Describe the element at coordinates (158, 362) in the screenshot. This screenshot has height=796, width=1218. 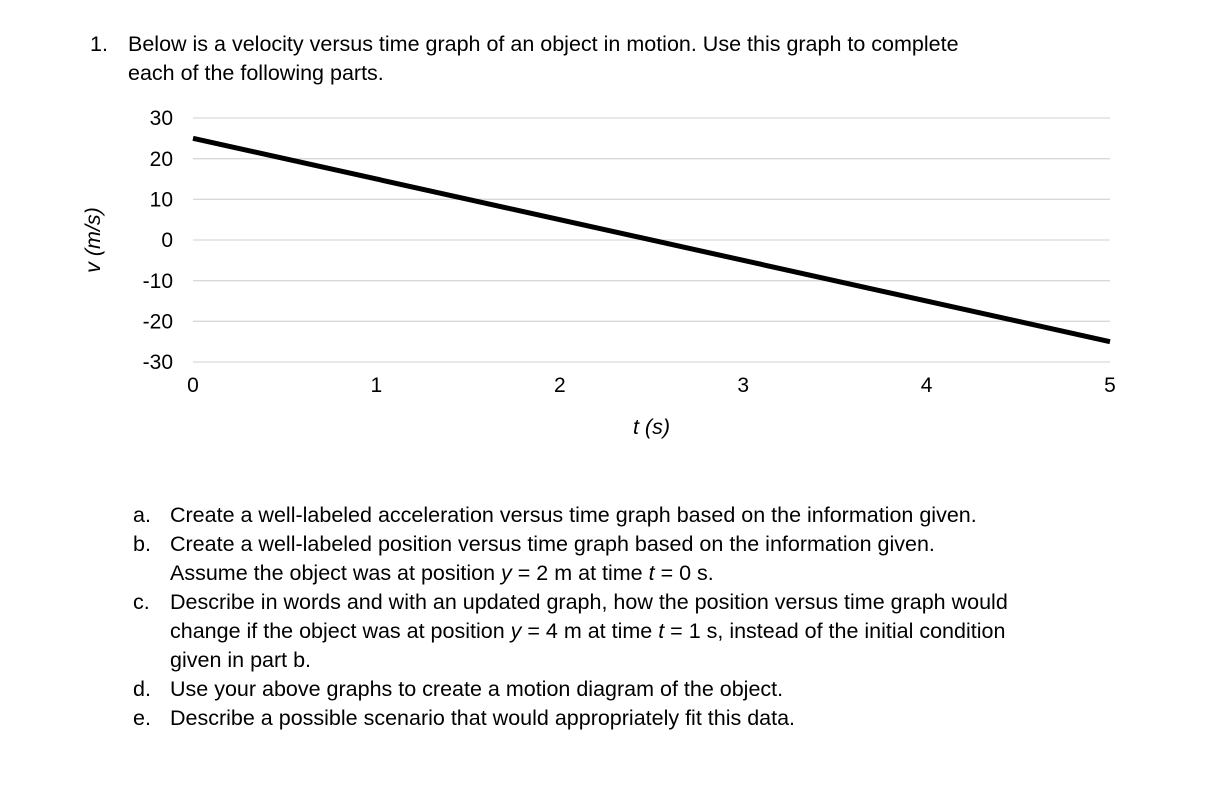
I see `y-tick-label: -30` at that location.